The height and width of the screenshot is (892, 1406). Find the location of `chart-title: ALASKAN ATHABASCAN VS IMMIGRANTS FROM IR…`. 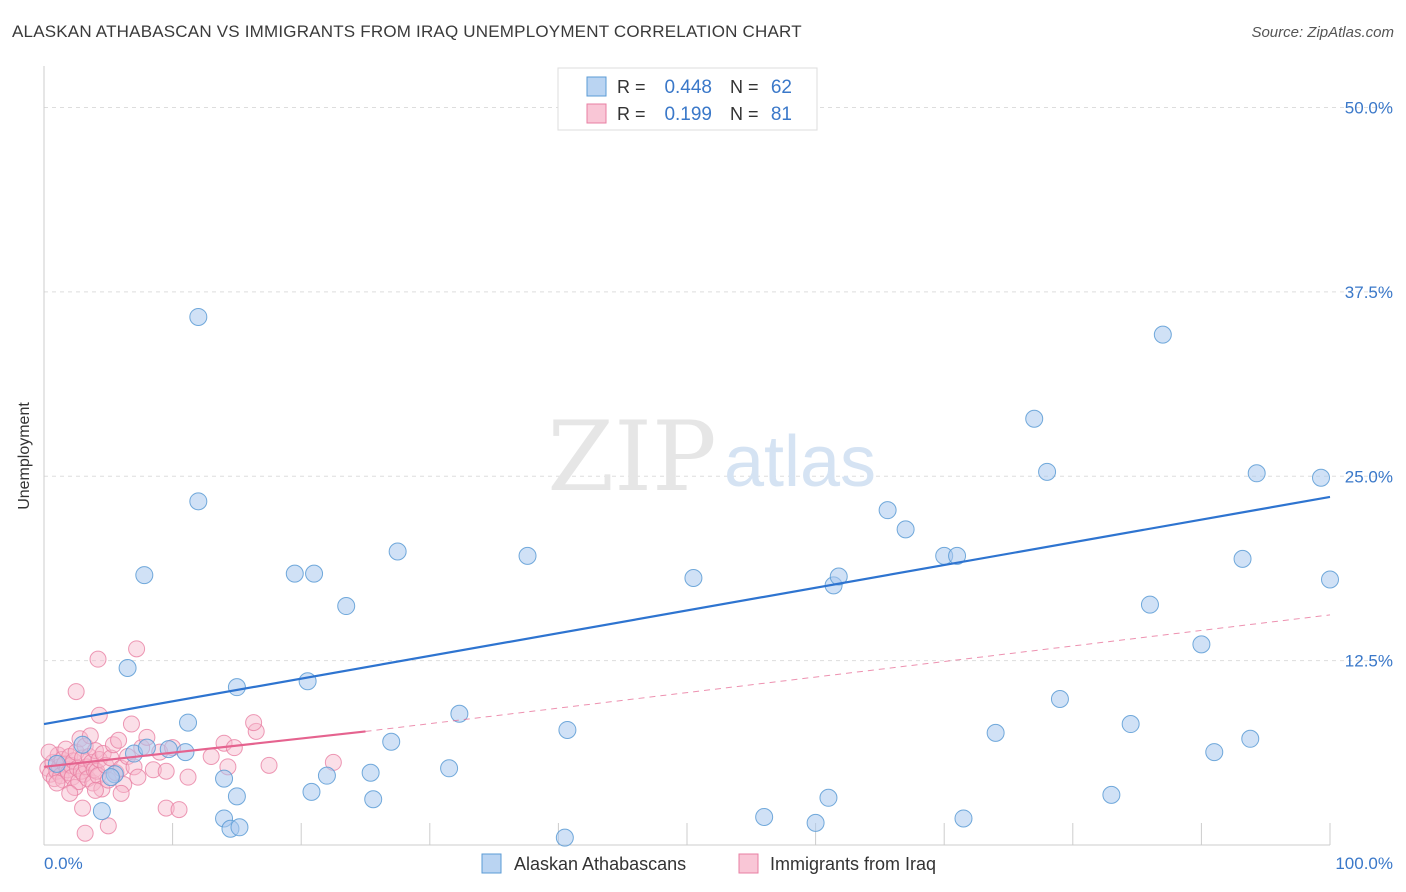

chart-title: ALASKAN ATHABASCAN VS IMMIGRANTS FROM IR… is located at coordinates (407, 31).